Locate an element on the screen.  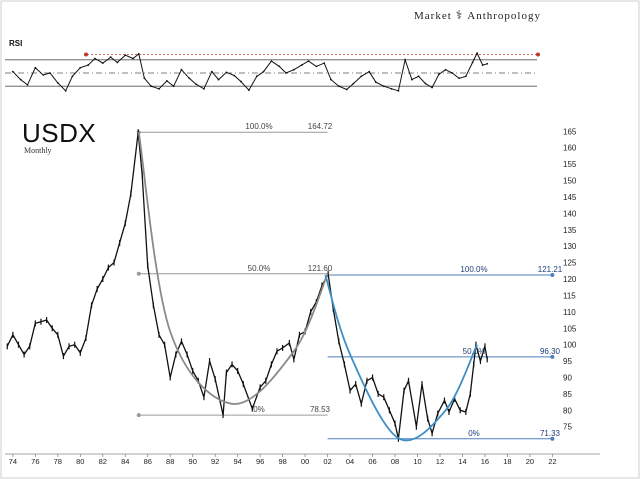
x-tick-label-21: 16 is located at coordinates (485, 461).